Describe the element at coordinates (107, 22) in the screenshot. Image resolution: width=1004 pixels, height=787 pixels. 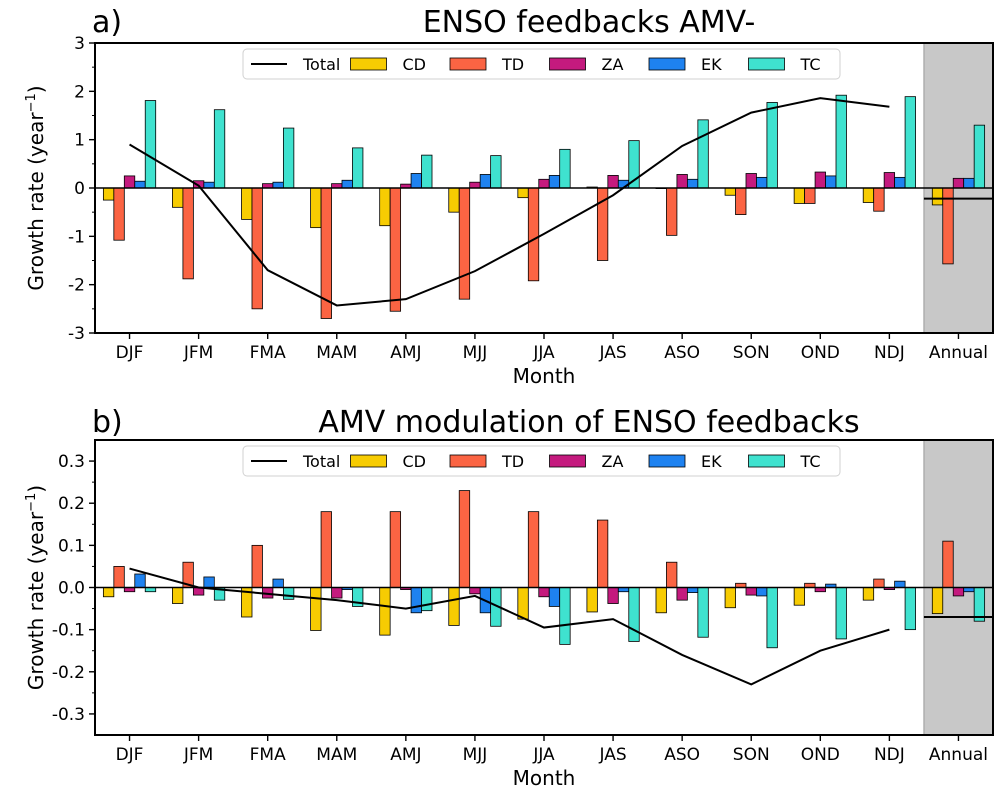
I see `panel-label: a)` at that location.